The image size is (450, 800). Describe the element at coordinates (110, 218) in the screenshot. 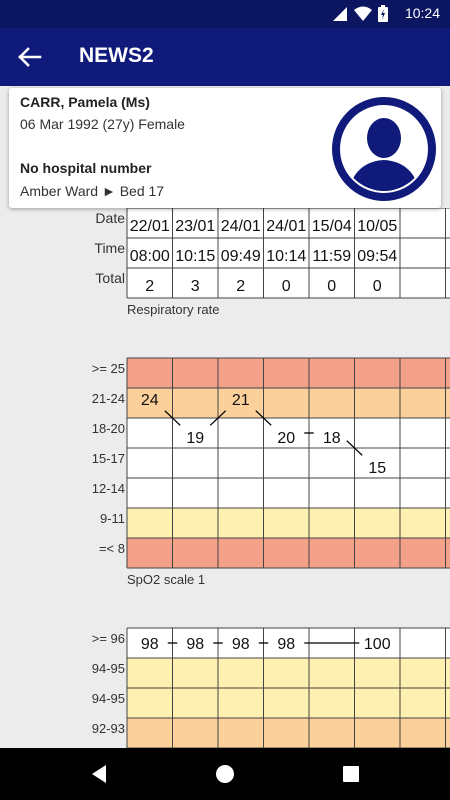

I see `header-label-date: Date` at that location.